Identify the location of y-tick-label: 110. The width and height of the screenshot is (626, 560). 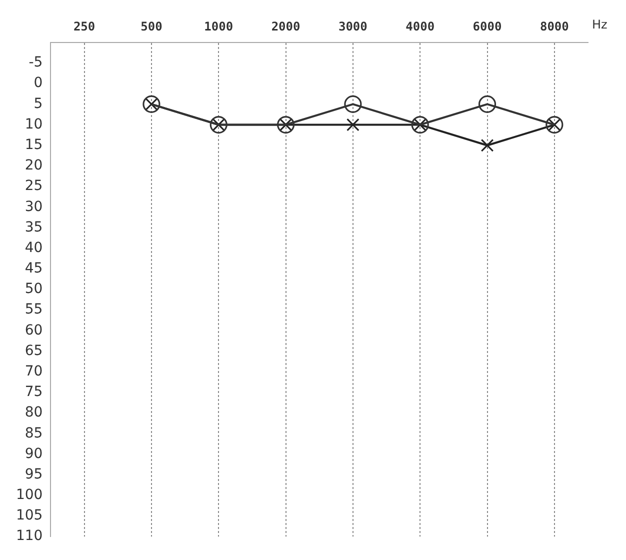
(29, 536).